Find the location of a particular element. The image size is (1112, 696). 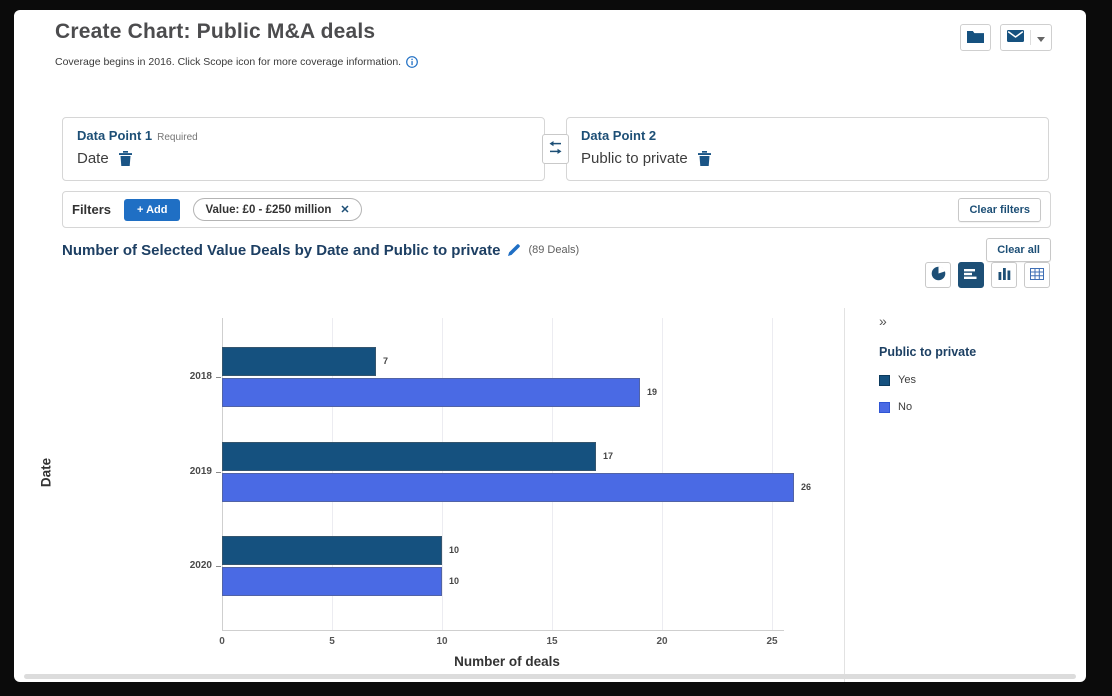

filter-chip-text: Value: £0 - £250 million is located at coordinates (268, 209).